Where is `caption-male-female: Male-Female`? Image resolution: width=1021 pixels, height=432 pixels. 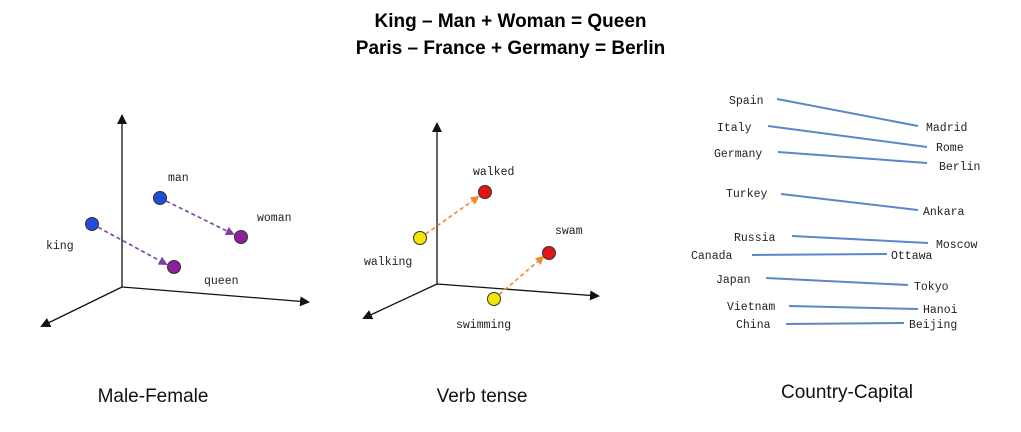 caption-male-female: Male-Female is located at coordinates (153, 396).